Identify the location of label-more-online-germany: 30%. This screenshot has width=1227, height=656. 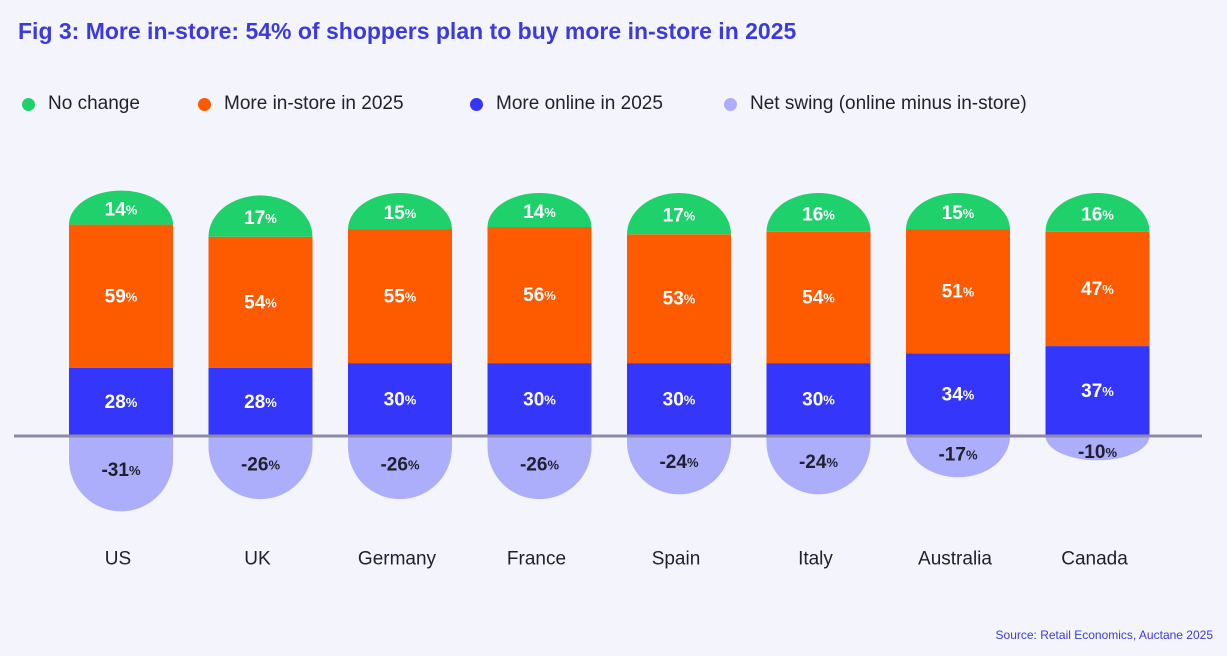
(400, 399).